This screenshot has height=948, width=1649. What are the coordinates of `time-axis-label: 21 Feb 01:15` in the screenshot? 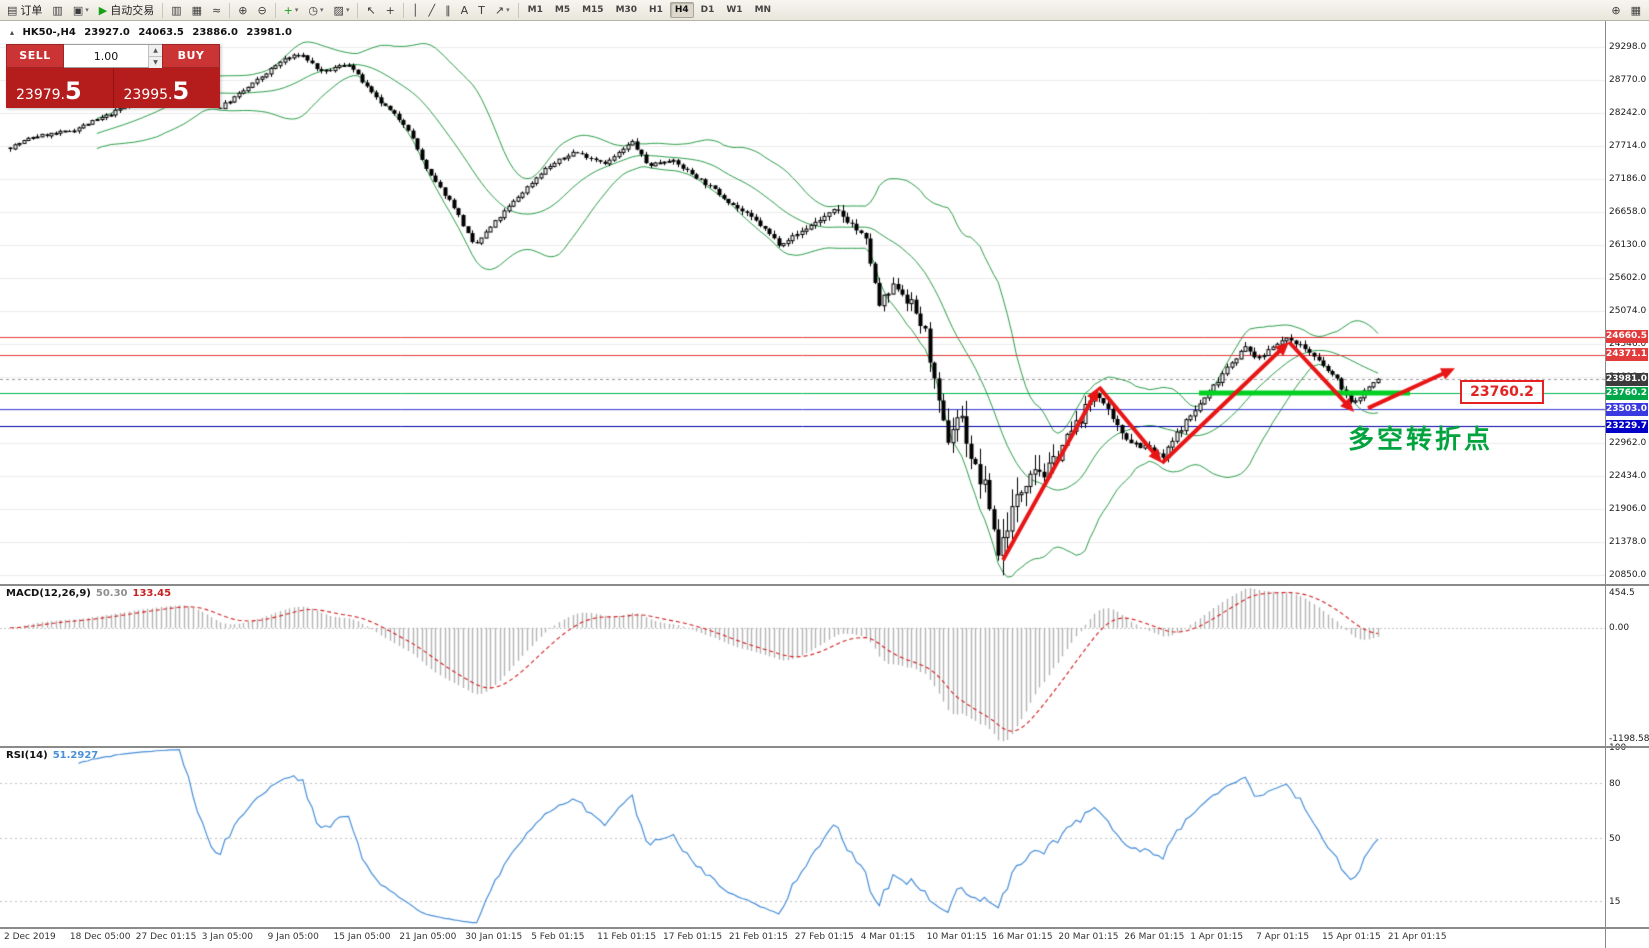 It's located at (758, 937).